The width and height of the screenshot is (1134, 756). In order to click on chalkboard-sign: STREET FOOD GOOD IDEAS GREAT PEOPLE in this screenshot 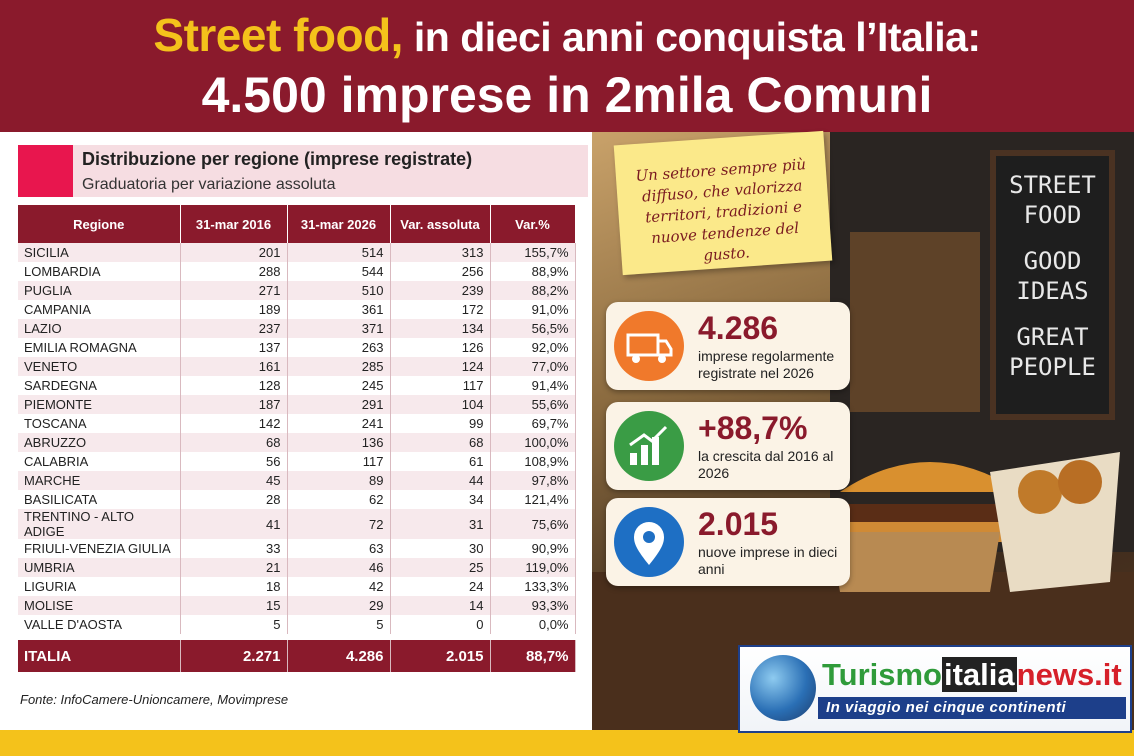, I will do `click(1052, 285)`.